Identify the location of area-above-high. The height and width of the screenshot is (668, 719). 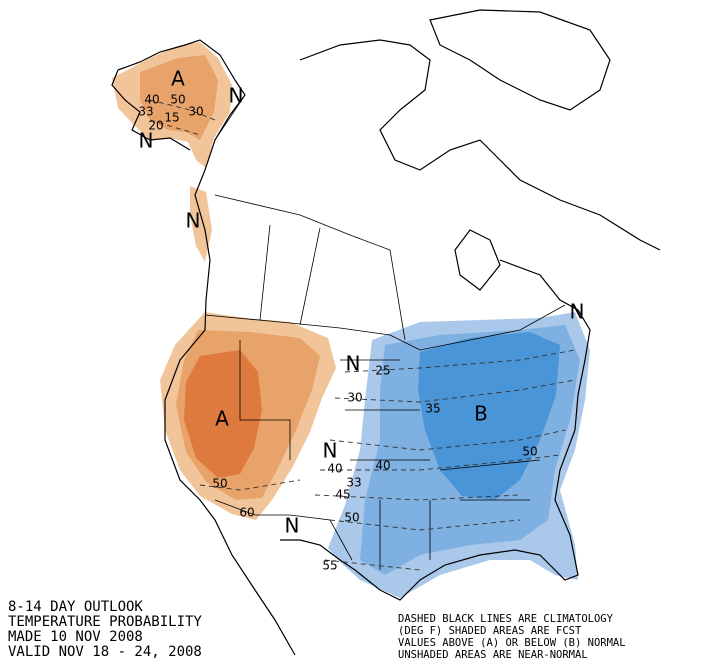
(223, 414).